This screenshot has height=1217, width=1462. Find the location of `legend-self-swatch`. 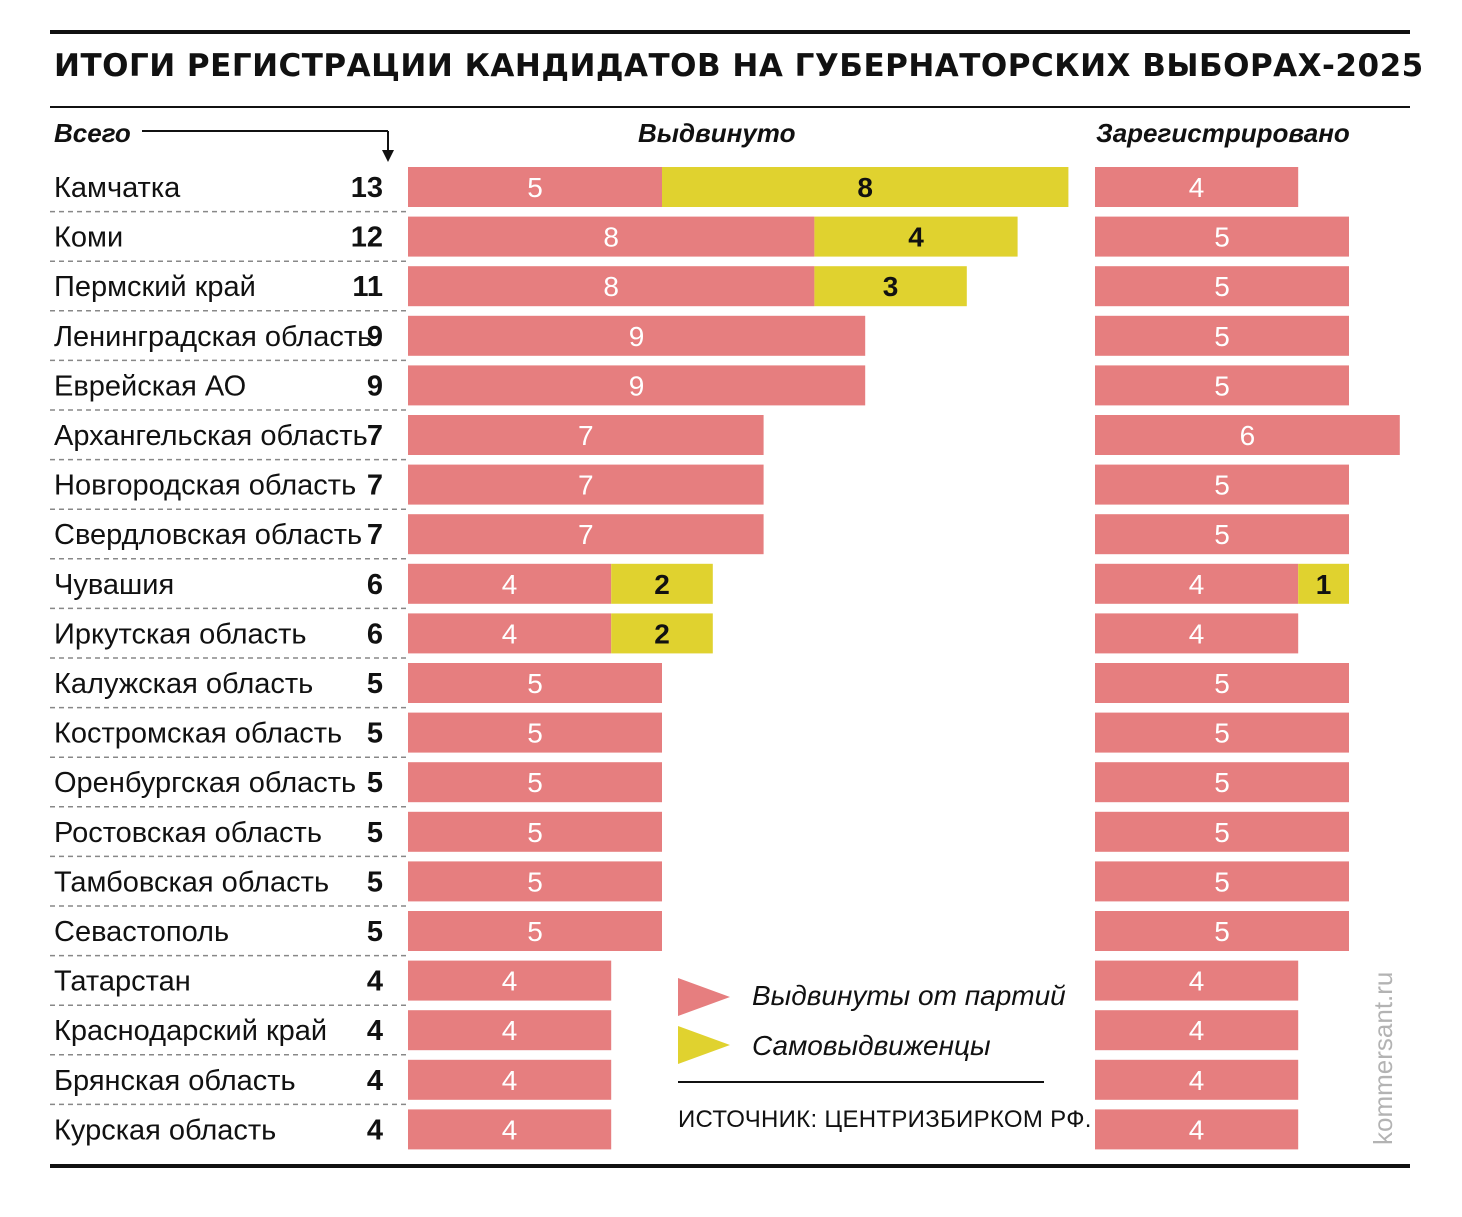

legend-self-swatch is located at coordinates (704, 1045).